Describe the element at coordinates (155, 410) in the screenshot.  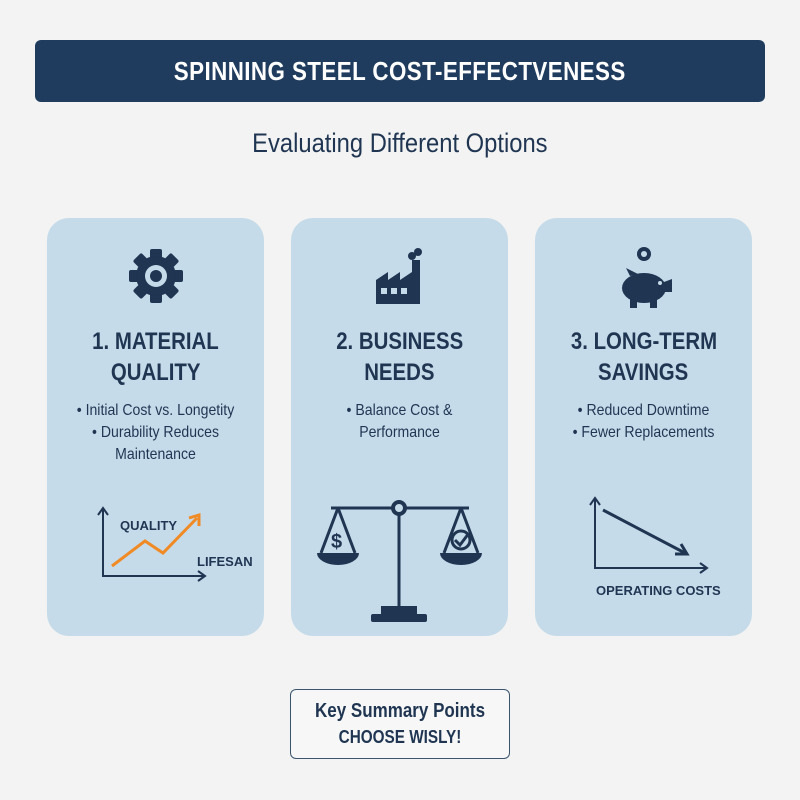
I see `bullet-item: • Initial Cost vs. Longetity` at that location.